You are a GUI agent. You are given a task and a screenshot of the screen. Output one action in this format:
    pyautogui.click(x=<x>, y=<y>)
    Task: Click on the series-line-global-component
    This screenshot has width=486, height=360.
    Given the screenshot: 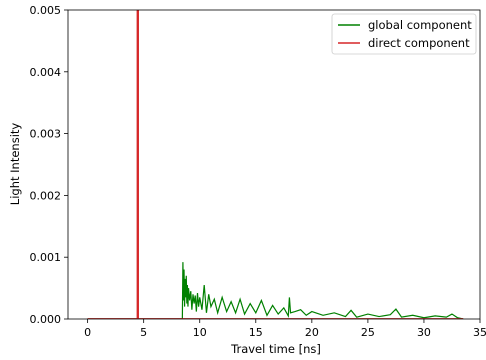 What is the action you would take?
    pyautogui.click(x=275, y=290)
    